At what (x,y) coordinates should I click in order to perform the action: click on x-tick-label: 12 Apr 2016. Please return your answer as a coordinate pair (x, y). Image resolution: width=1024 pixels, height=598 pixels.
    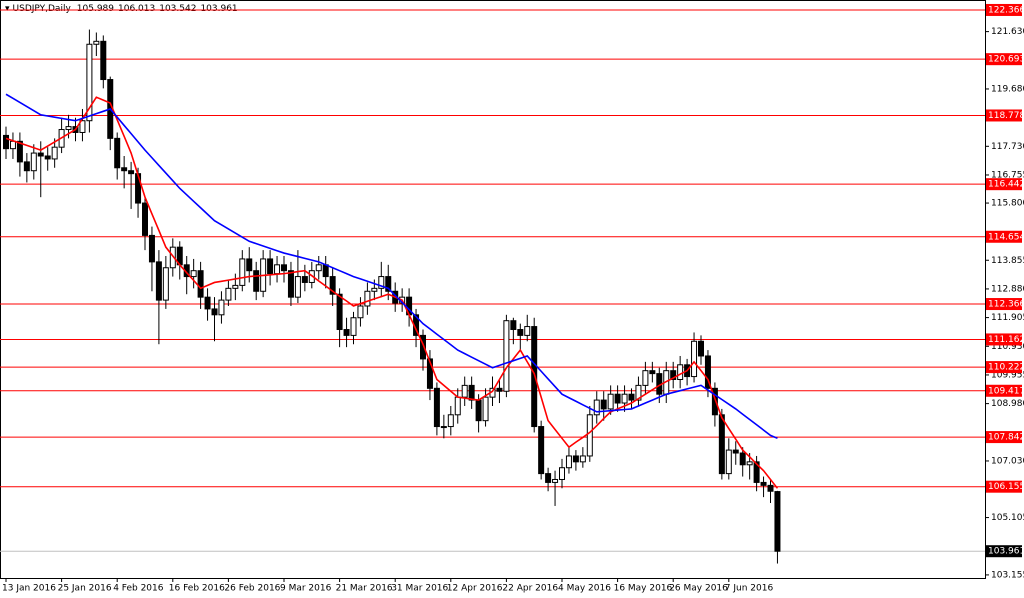
    Looking at the image, I should click on (475, 589).